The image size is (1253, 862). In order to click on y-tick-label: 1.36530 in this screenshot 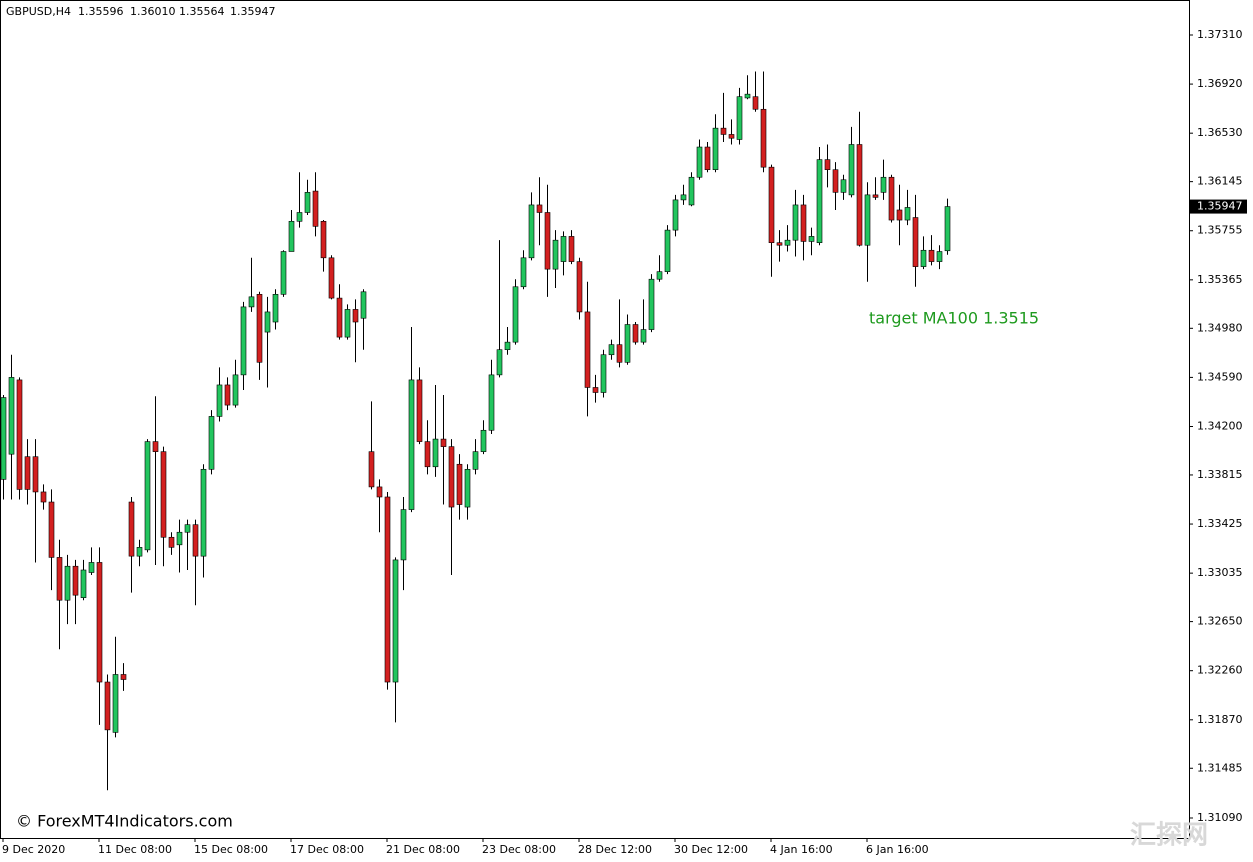, I will do `click(1220, 132)`.